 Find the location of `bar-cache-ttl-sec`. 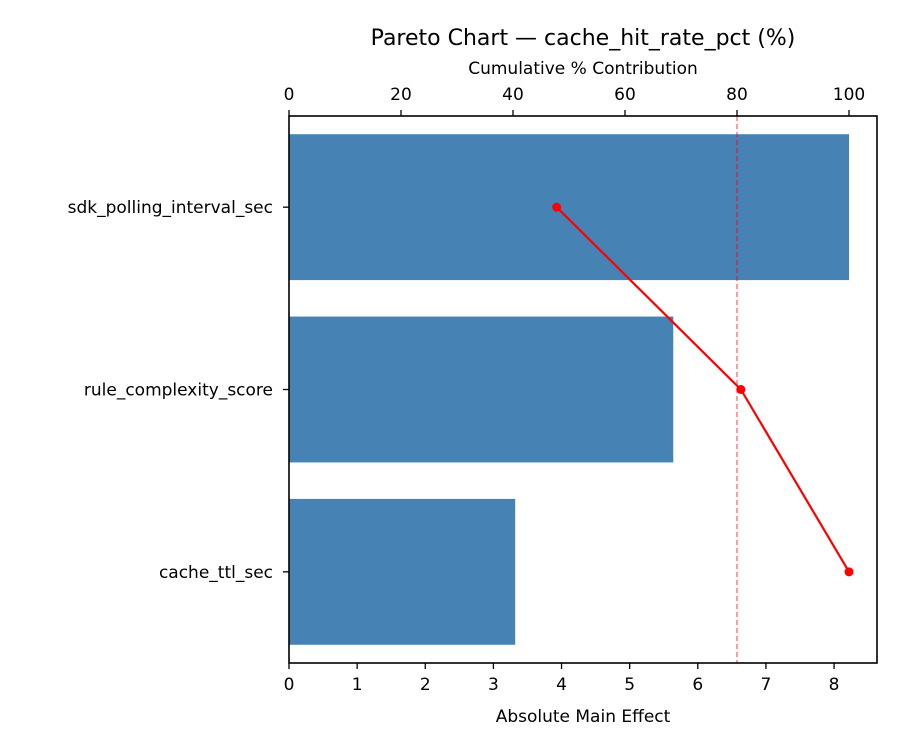

bar-cache-ttl-sec is located at coordinates (402, 571).